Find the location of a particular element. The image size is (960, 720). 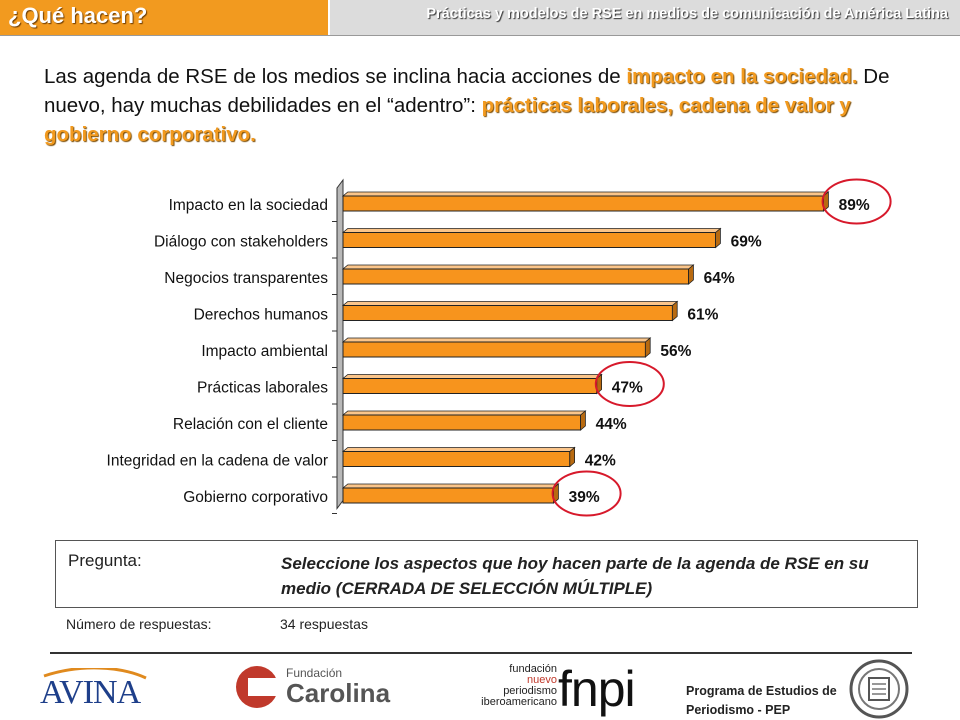

avina-logo-text: AVINA is located at coordinates (90, 692).